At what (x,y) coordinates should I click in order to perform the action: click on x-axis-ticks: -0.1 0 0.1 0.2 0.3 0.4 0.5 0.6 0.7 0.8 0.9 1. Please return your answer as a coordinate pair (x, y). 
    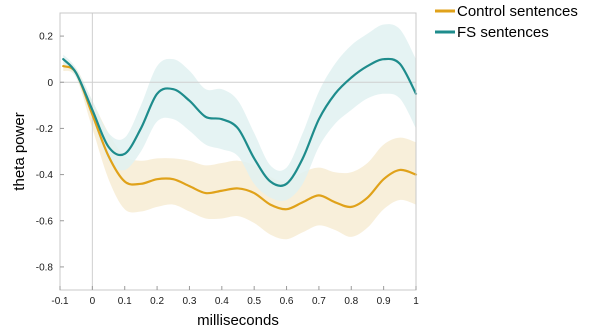
    Looking at the image, I should click on (235, 296).